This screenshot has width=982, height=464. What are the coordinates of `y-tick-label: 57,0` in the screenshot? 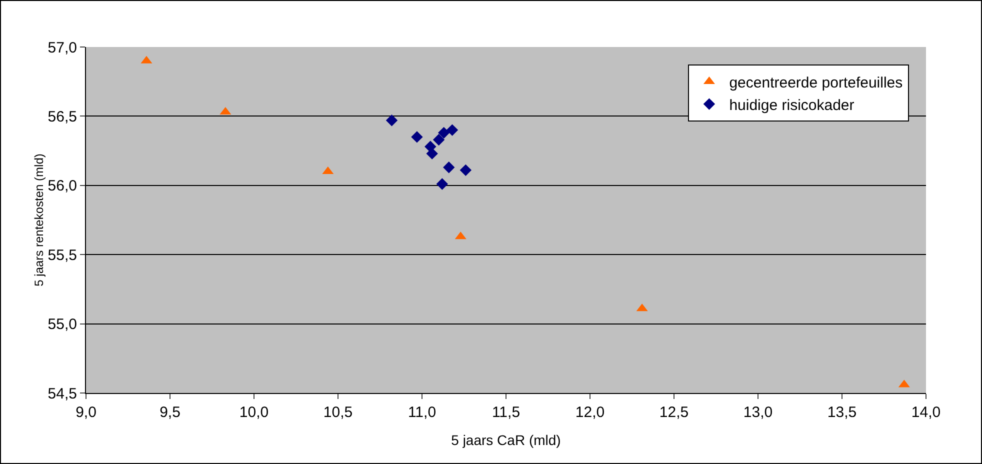 It's located at (62, 47).